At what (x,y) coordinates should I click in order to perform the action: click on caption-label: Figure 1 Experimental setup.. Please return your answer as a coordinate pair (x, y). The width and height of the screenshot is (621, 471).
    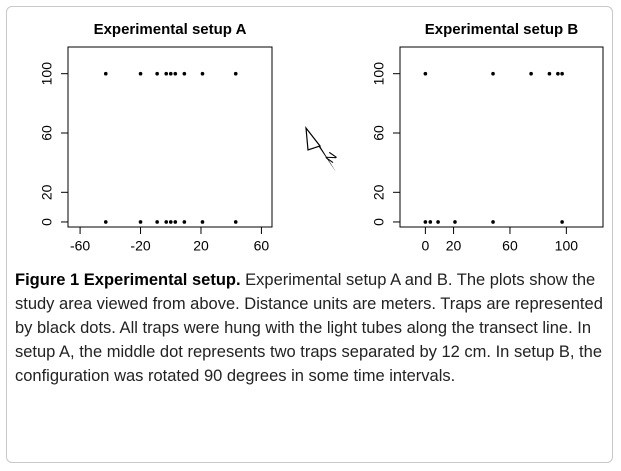
    Looking at the image, I should click on (128, 280).